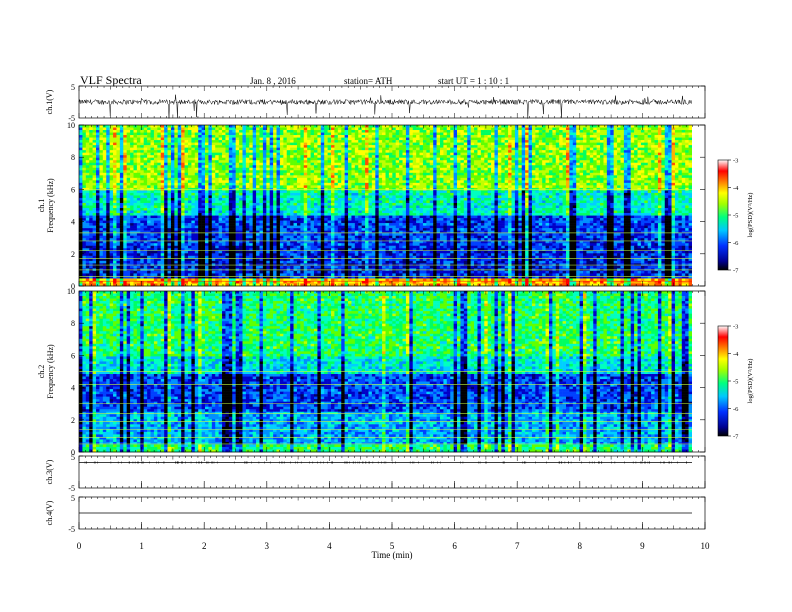  What do you see at coordinates (273, 81) in the screenshot?
I see `date-label: Jan. 8 , 2016` at bounding box center [273, 81].